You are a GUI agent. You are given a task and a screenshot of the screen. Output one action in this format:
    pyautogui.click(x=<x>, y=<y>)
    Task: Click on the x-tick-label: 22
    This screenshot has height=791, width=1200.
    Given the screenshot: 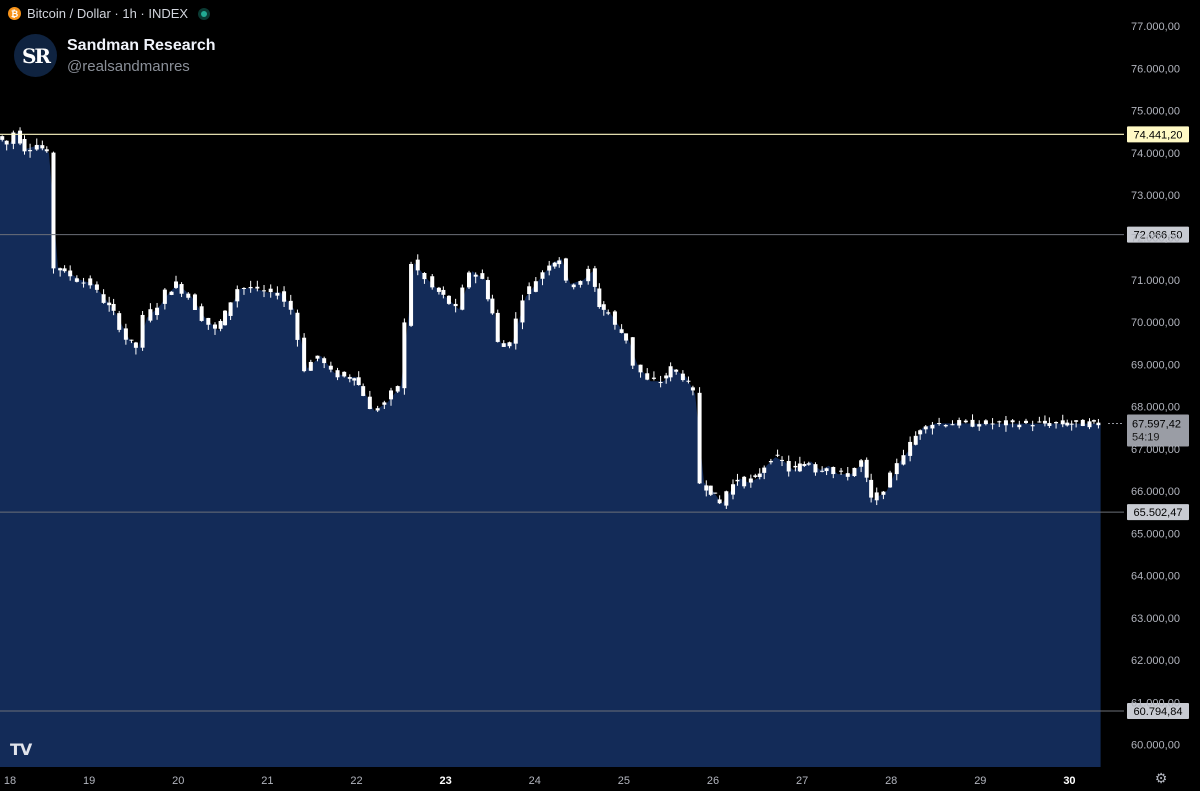 What is the action you would take?
    pyautogui.click(x=356, y=781)
    